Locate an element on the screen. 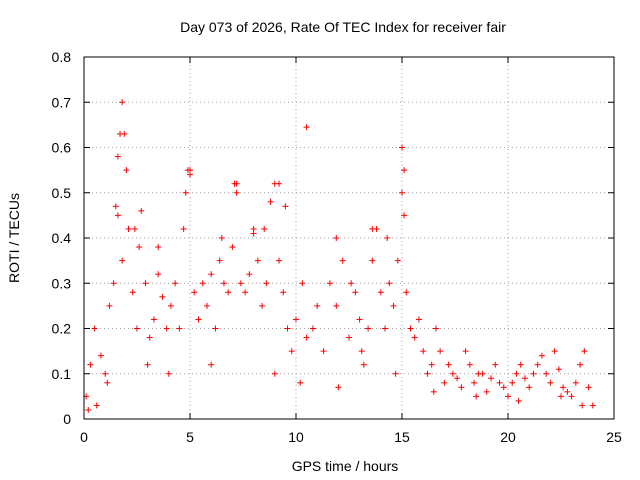 The width and height of the screenshot is (640, 480). y-tick-label: 0.5 is located at coordinates (62, 193).